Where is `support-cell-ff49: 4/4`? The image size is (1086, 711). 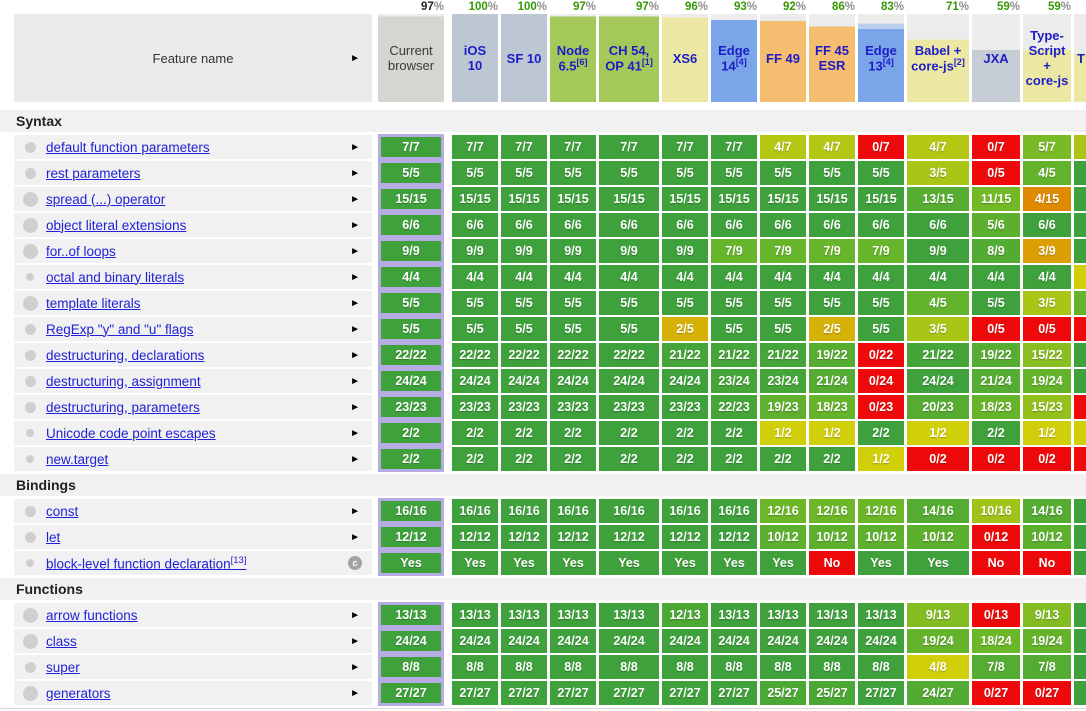
support-cell-ff49: 4/4 is located at coordinates (783, 277).